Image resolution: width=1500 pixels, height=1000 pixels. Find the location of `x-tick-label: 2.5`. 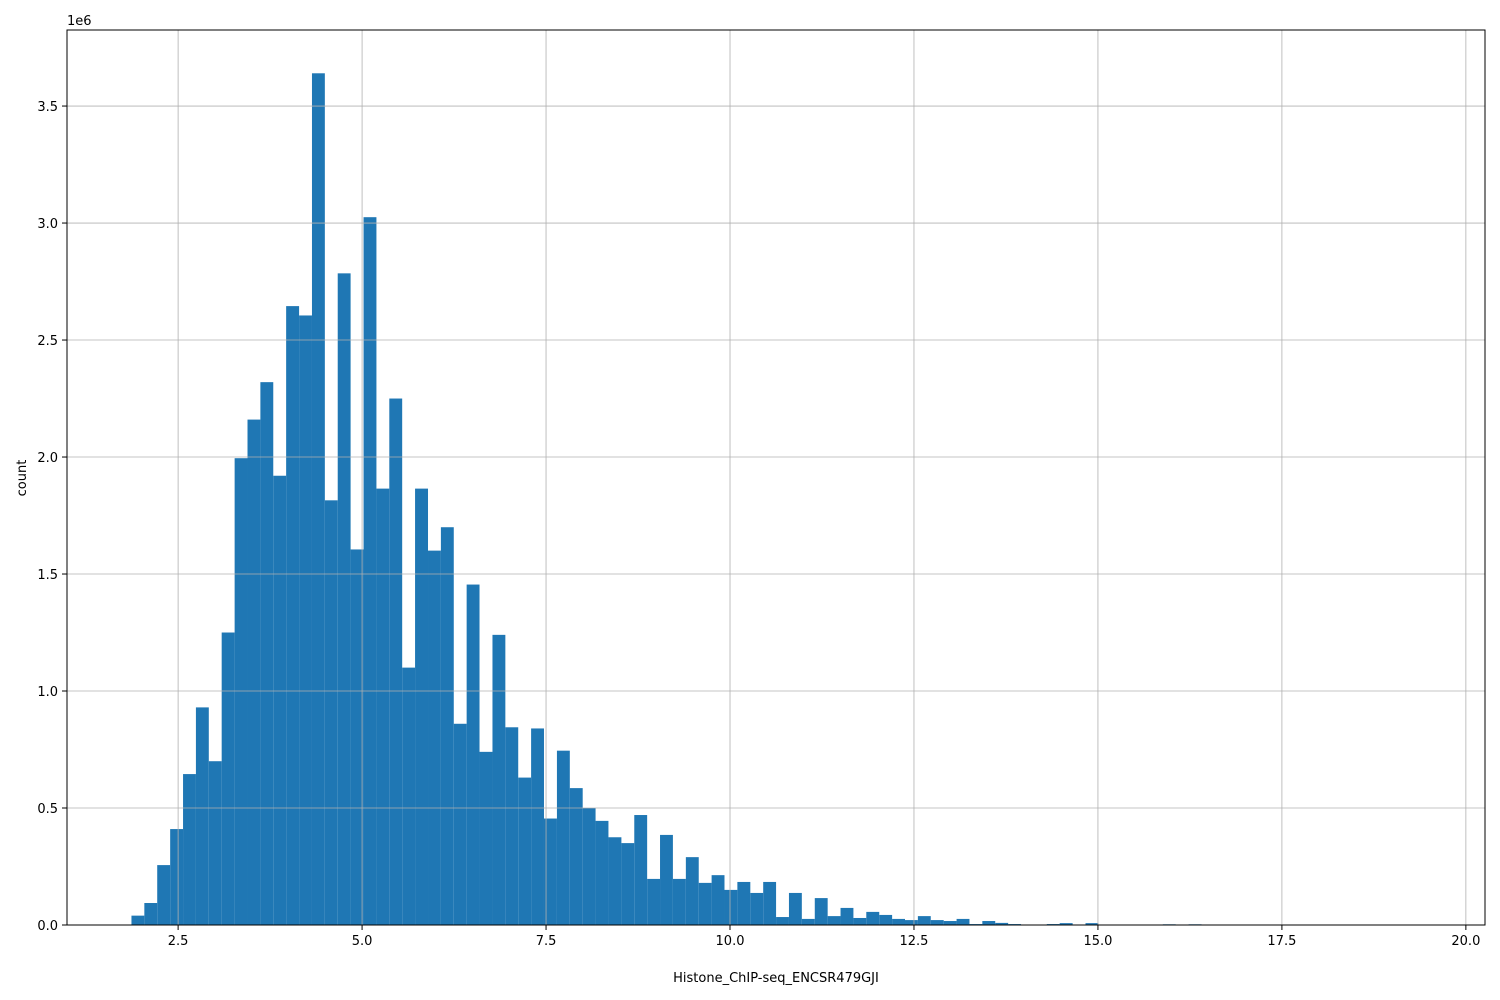

x-tick-label: 2.5 is located at coordinates (178, 941).